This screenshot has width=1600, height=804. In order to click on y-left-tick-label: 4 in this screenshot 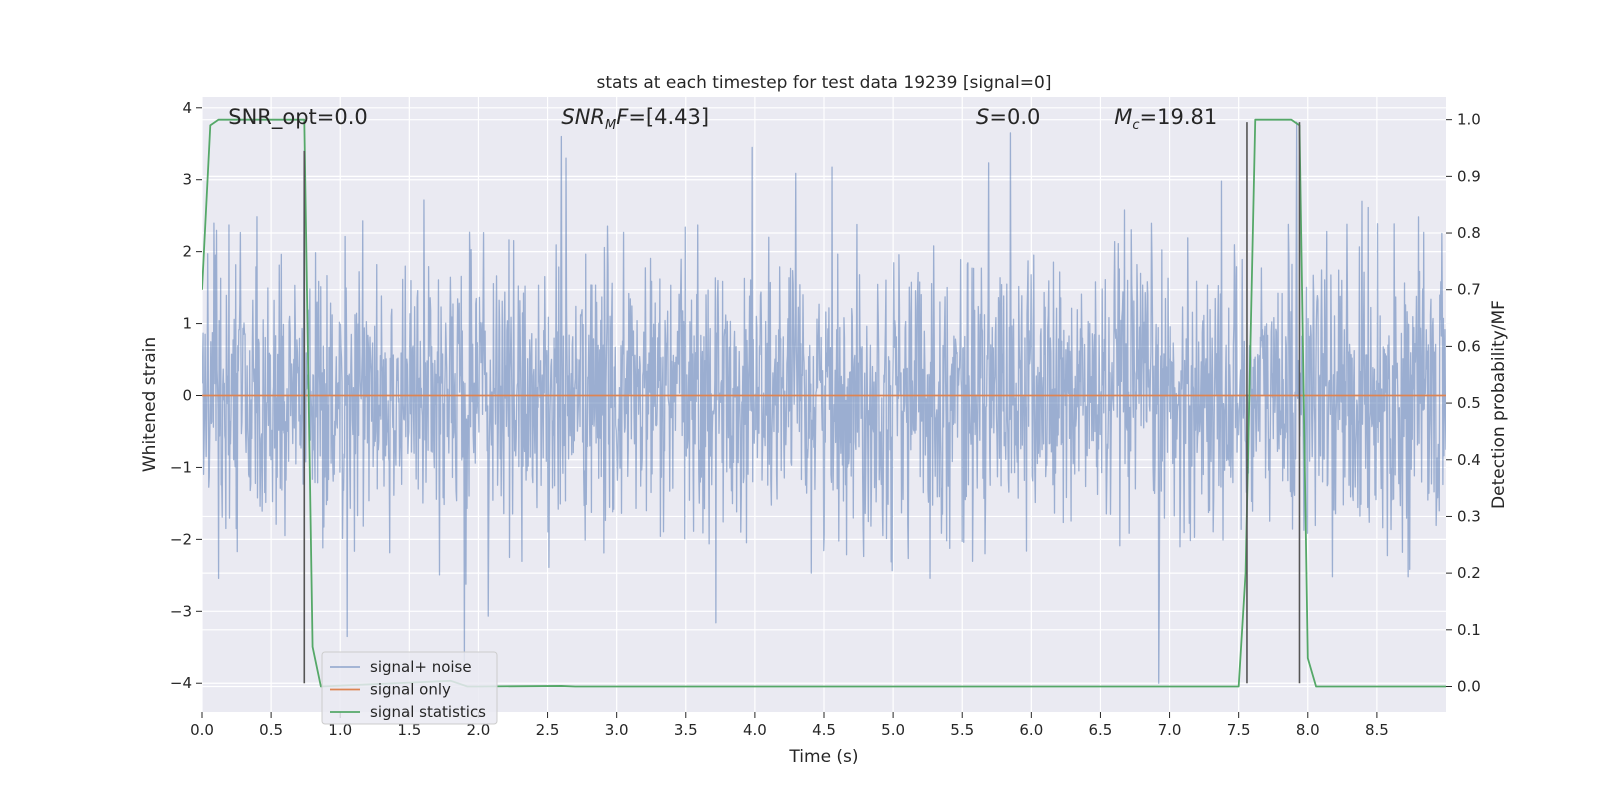, I will do `click(187, 108)`.